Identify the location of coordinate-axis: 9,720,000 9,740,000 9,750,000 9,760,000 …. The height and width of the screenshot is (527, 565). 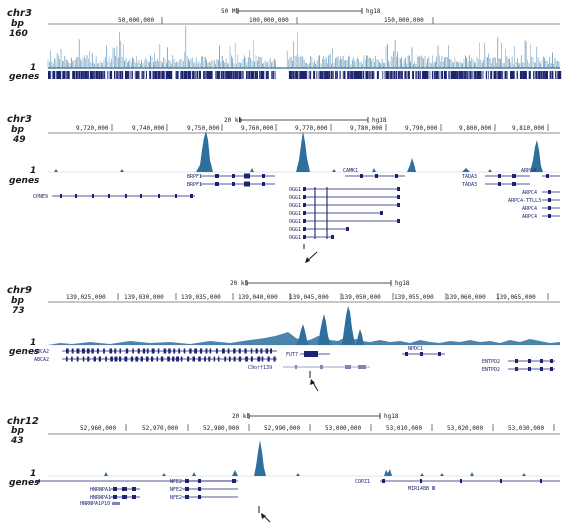
(304, 129).